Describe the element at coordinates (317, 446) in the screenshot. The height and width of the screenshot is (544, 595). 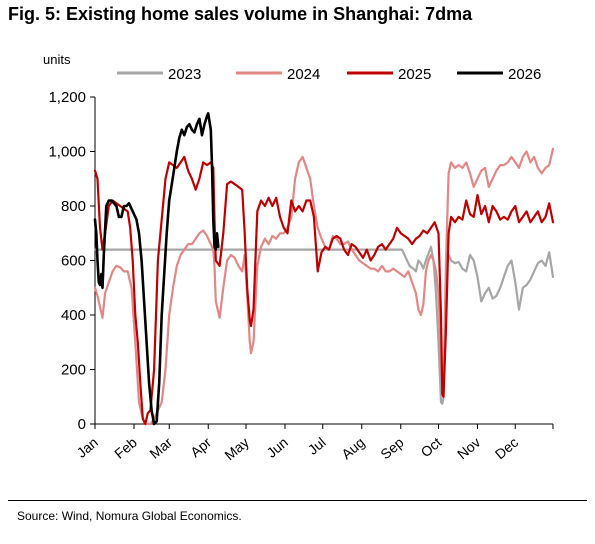
I see `x-tick-label: Jul` at that location.